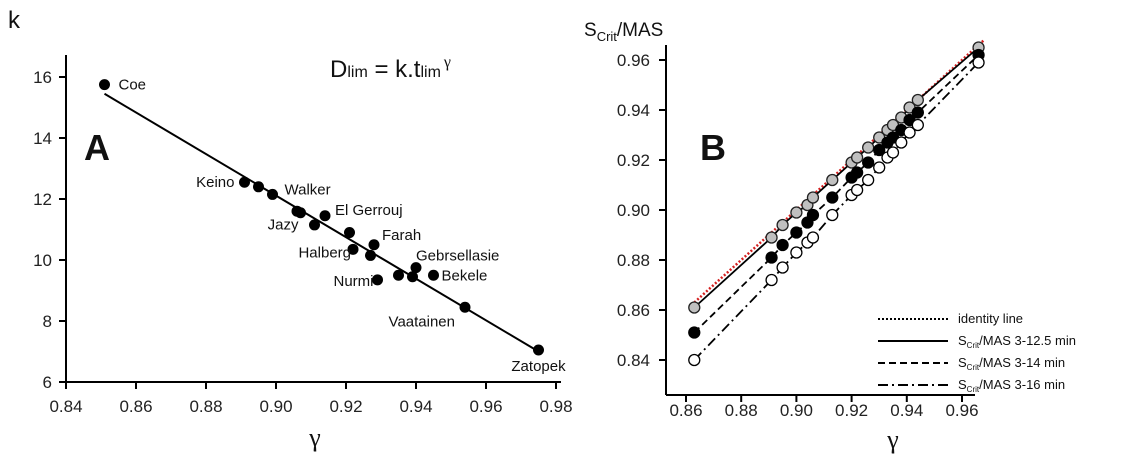  I want to click on legend-label-3: SCrit/MAS 3-16 min, so click(1011, 385).